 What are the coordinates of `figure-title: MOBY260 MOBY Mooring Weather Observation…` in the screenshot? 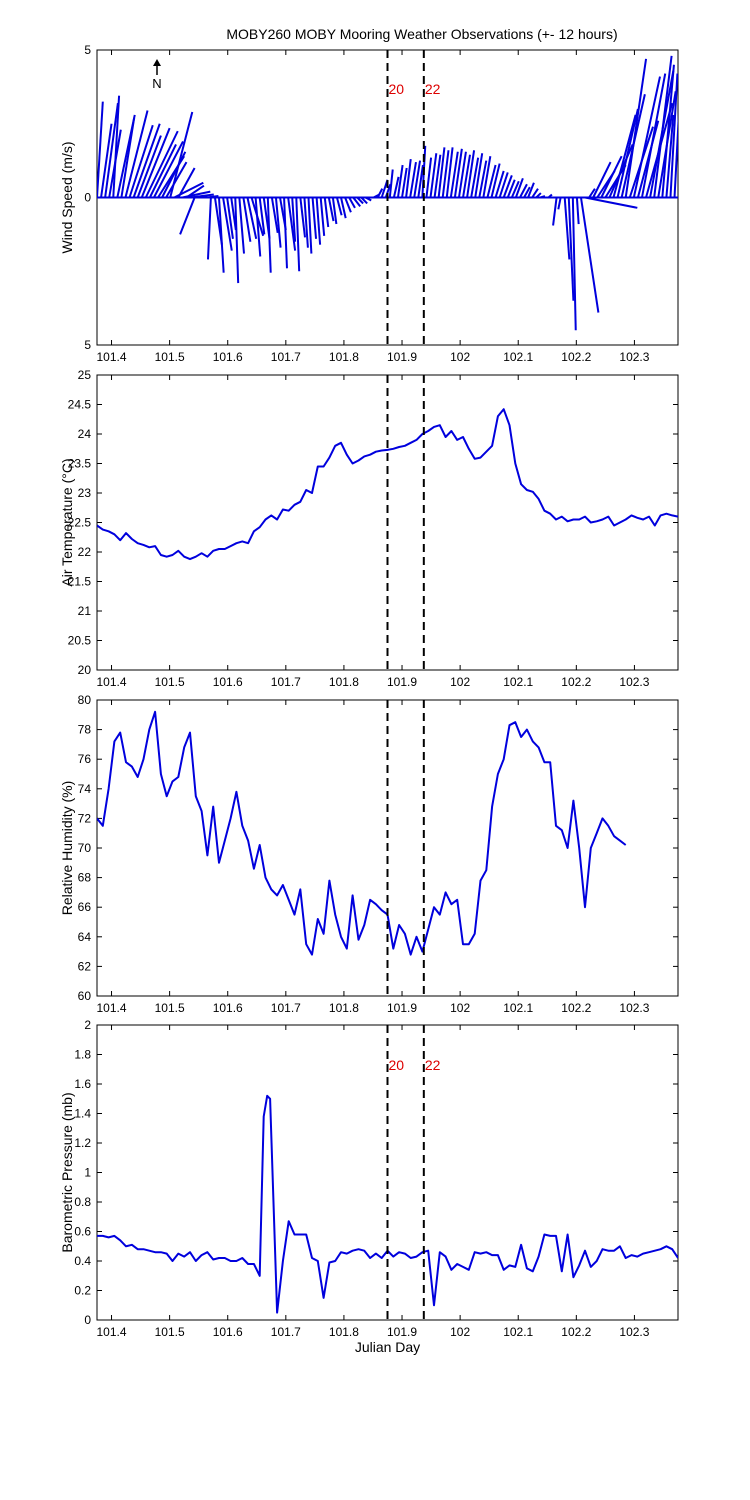 It's located at (421, 34).